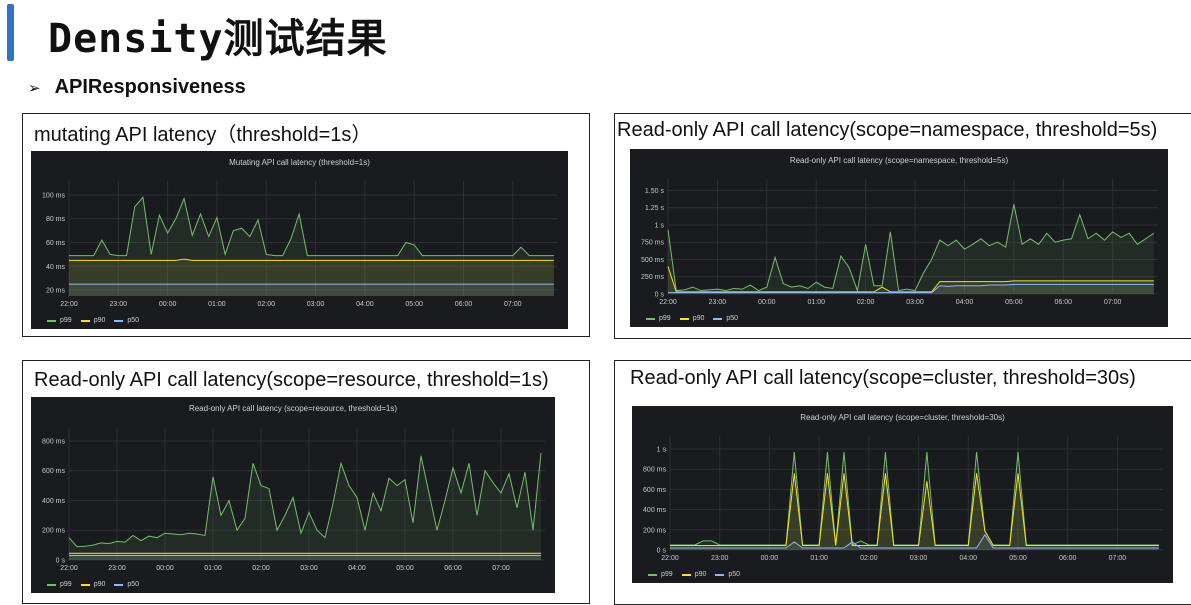 Image resolution: width=1191 pixels, height=605 pixels. I want to click on y-tick-label: 80 ms, so click(56, 219).